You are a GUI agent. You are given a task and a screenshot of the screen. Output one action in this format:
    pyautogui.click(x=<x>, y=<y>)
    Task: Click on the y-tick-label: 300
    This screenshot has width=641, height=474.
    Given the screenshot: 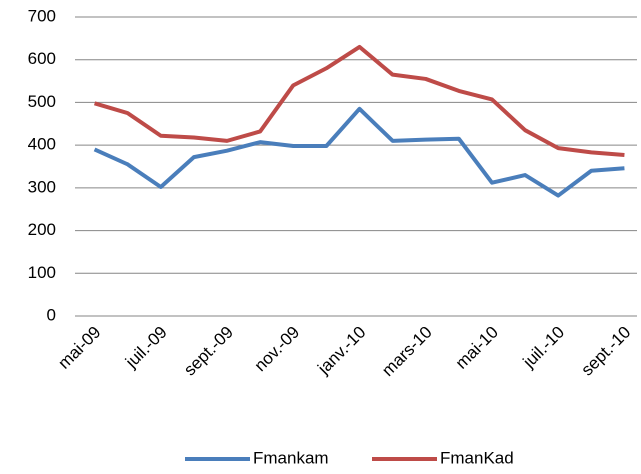 What is the action you would take?
    pyautogui.click(x=42, y=186)
    